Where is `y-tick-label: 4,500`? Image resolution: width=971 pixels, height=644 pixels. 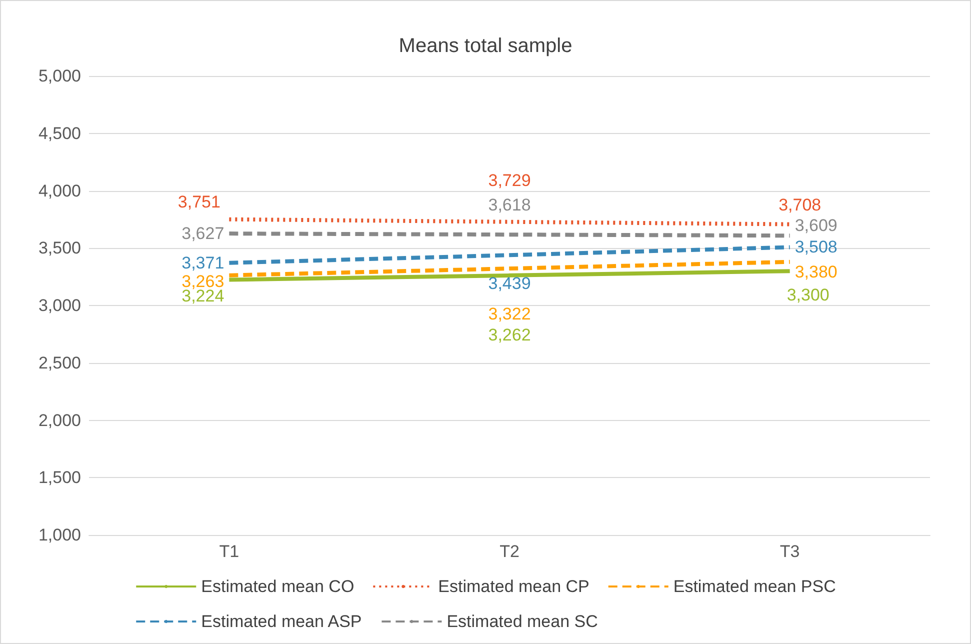 y-tick-label: 4,500 is located at coordinates (59, 133).